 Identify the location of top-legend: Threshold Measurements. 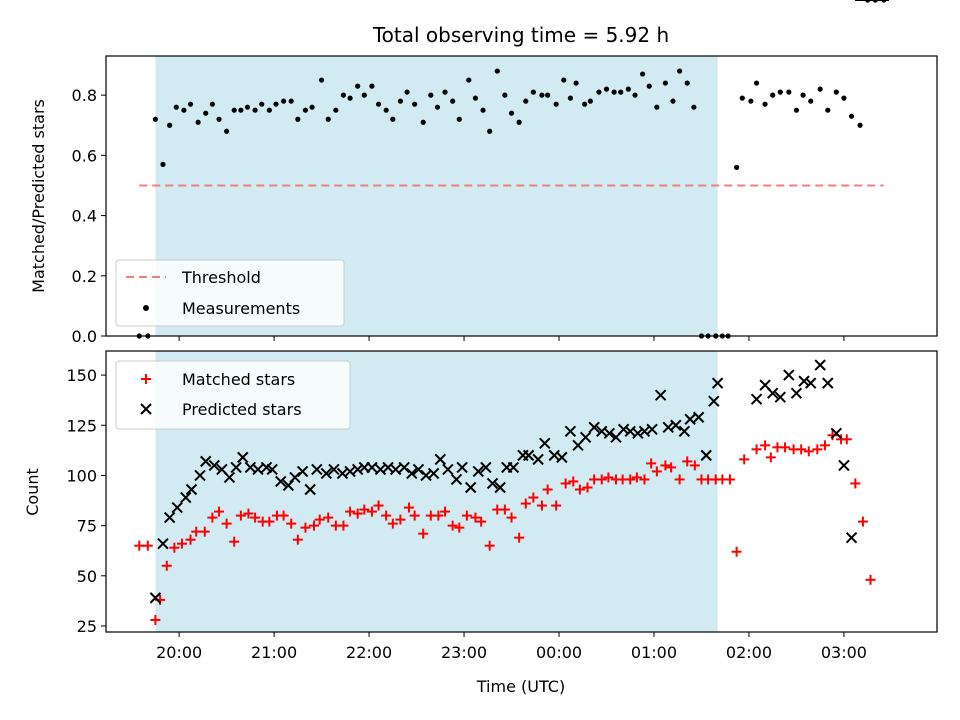
(230, 293).